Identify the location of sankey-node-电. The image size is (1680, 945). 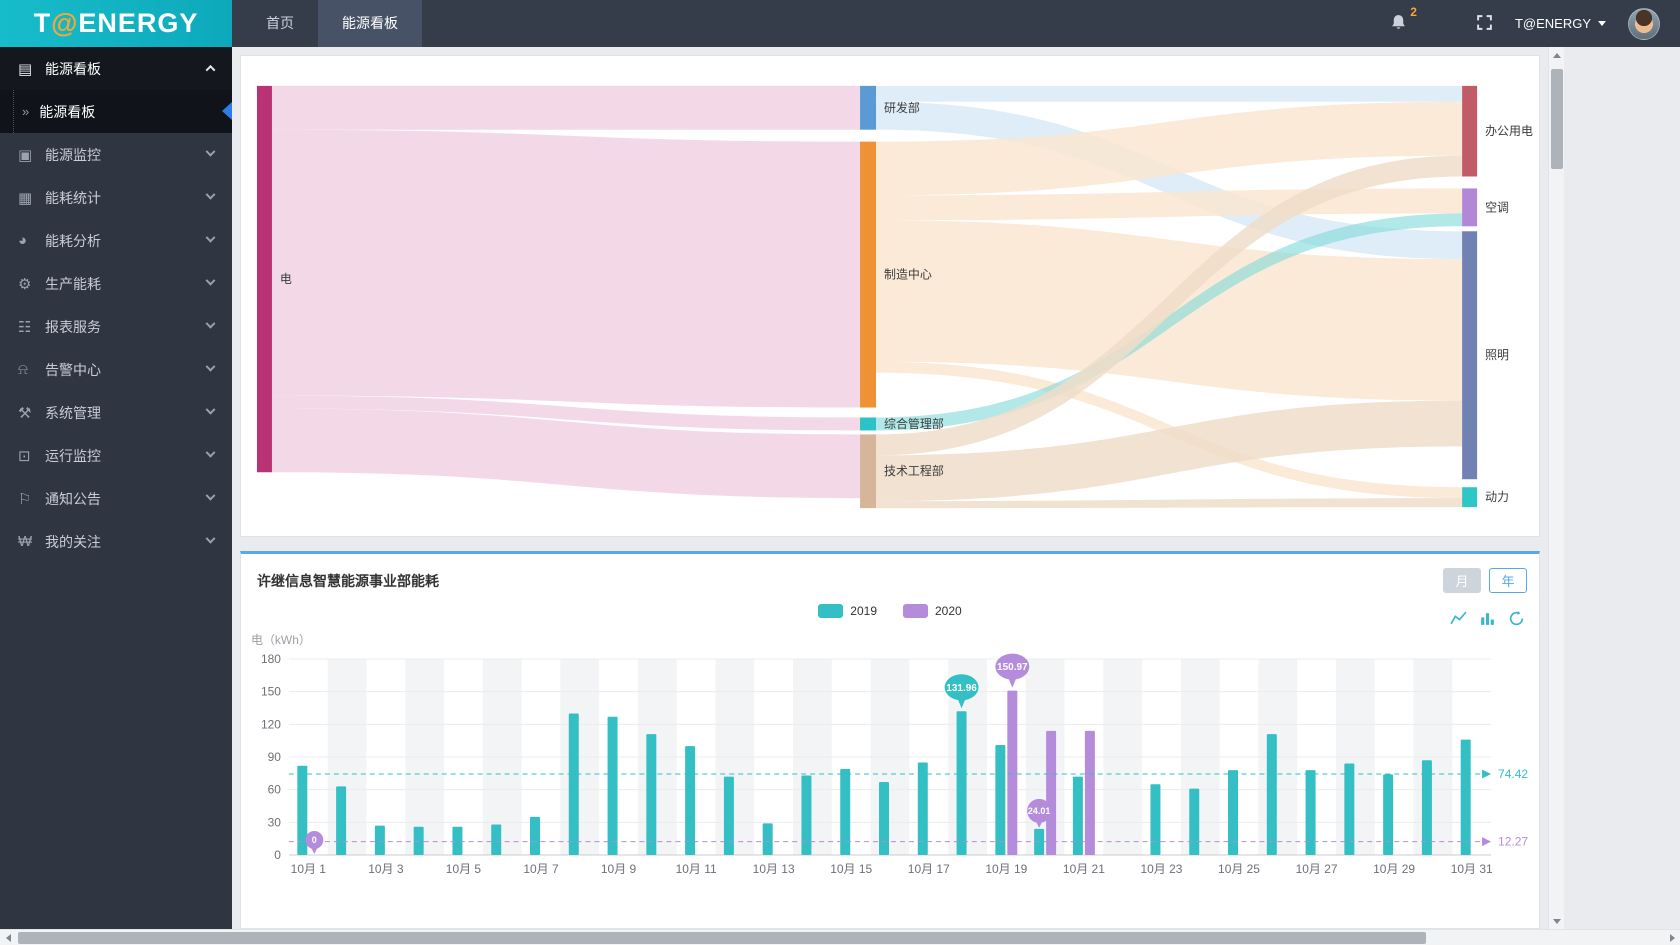
(264, 279).